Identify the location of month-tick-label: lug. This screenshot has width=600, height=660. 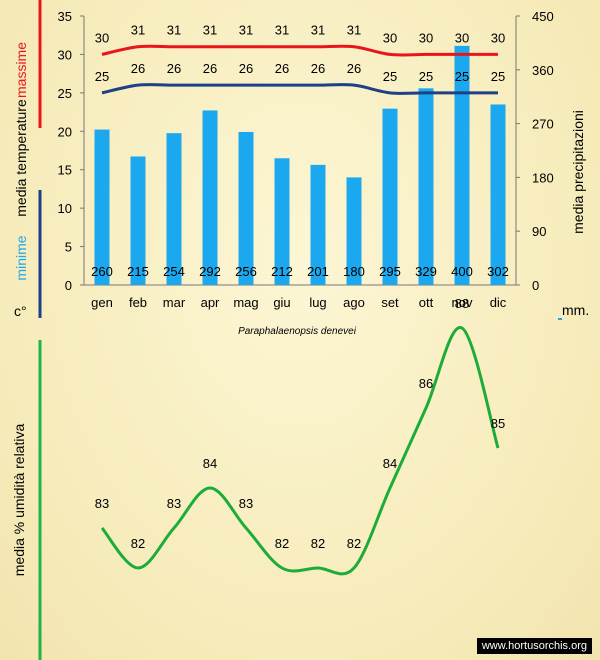
(317, 302).